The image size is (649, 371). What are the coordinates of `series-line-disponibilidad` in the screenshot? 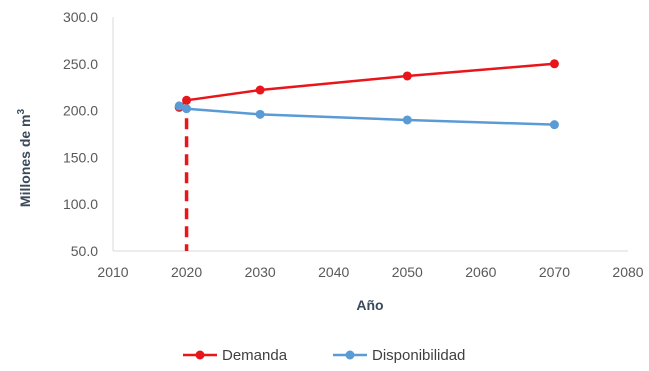 It's located at (366, 115).